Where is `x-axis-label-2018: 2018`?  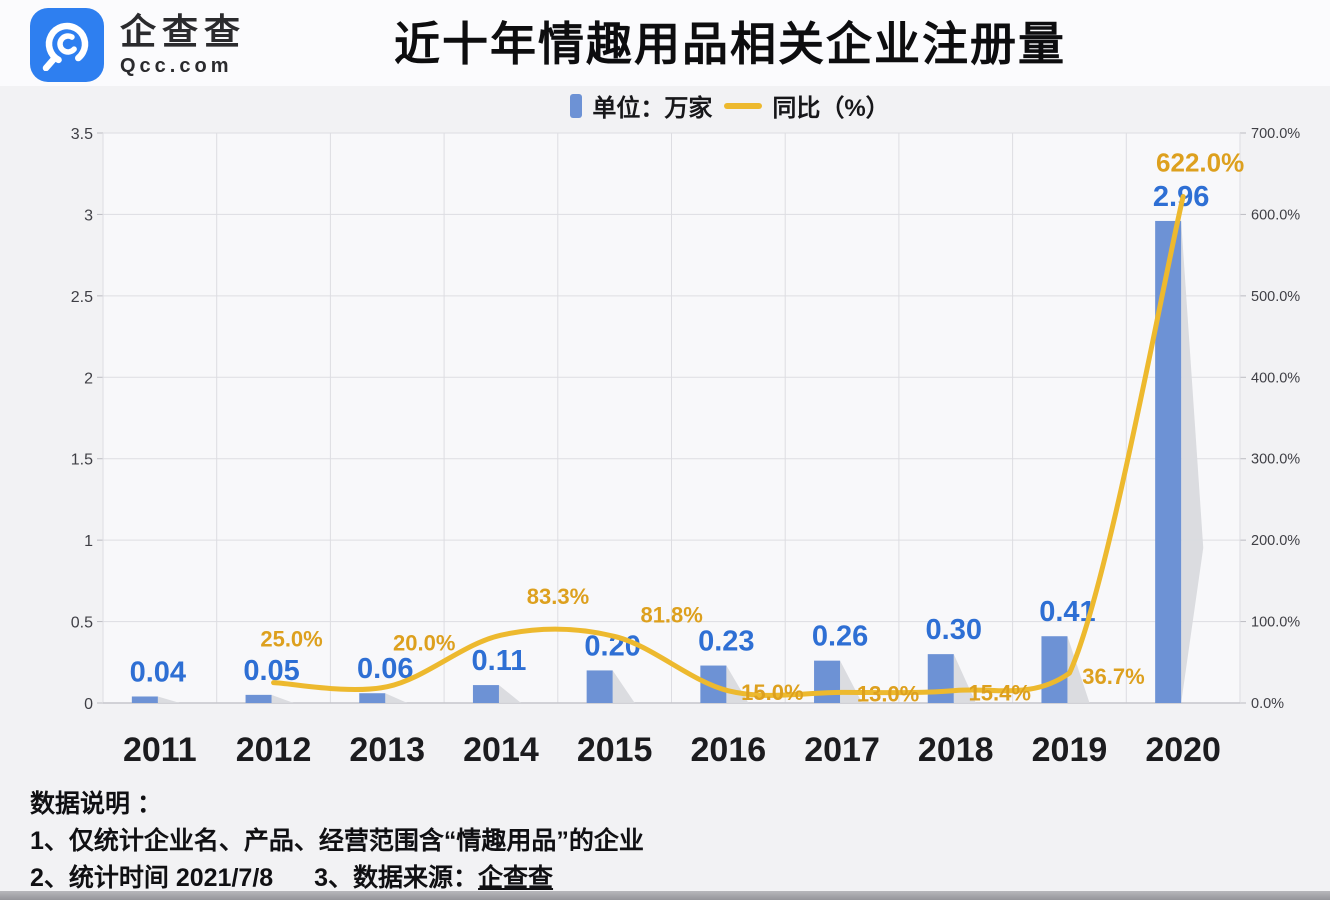 x-axis-label-2018: 2018 is located at coordinates (956, 750).